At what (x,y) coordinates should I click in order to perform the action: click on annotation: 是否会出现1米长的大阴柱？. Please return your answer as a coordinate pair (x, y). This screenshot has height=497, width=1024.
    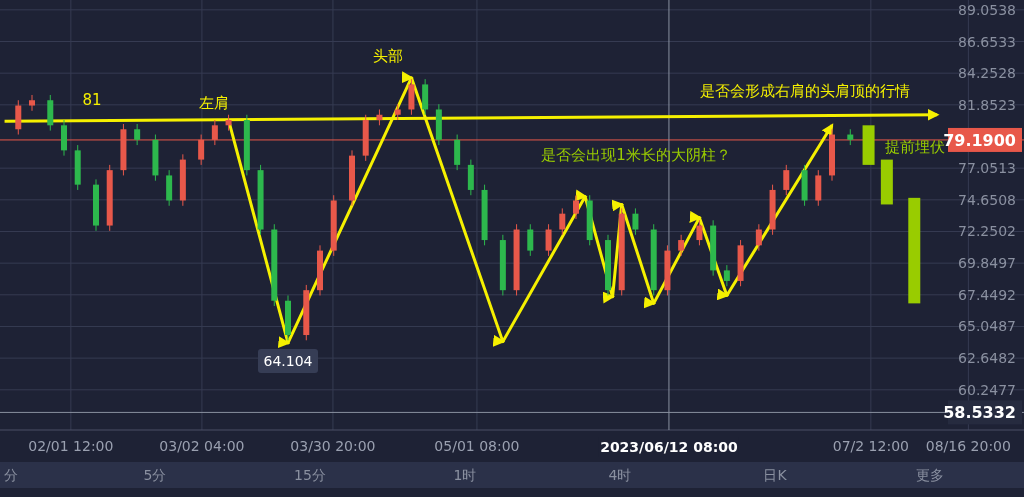
    Looking at the image, I should click on (636, 155).